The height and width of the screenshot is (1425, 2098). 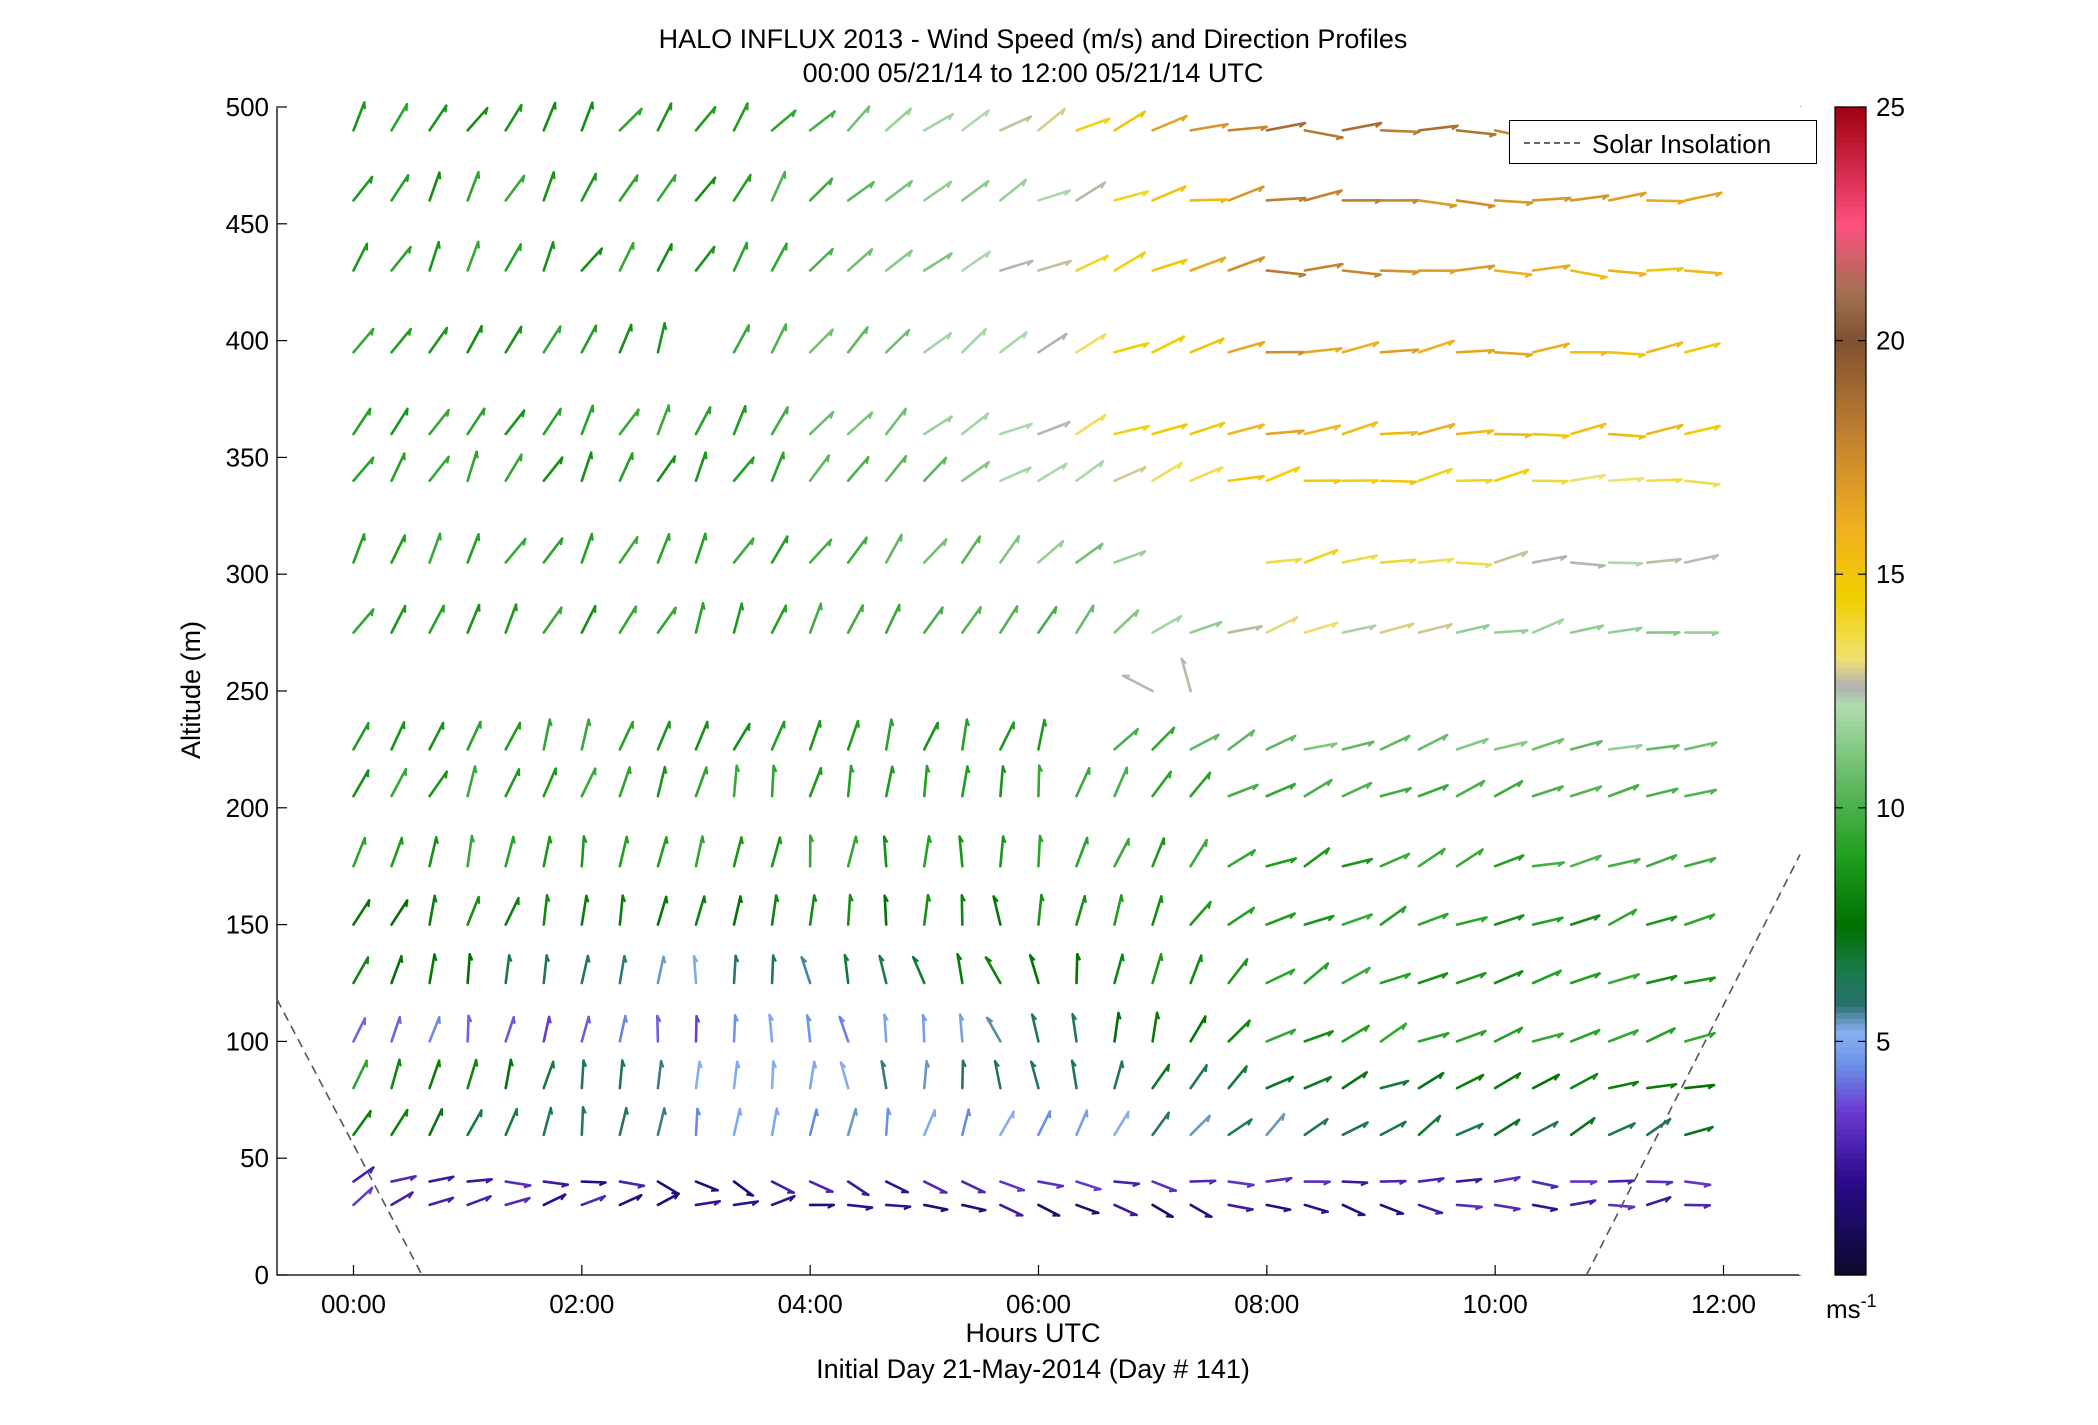 What do you see at coordinates (1890, 107) in the screenshot?
I see `colorbar-tick-label: 25` at bounding box center [1890, 107].